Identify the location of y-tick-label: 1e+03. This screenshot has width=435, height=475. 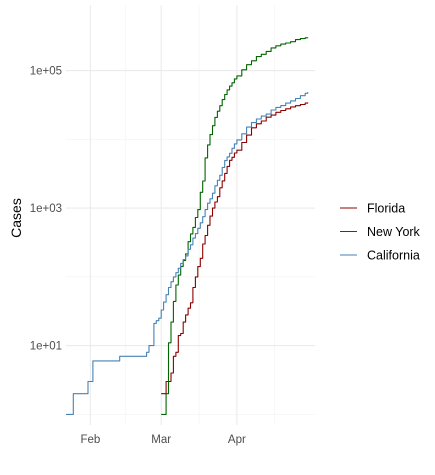
(46, 209).